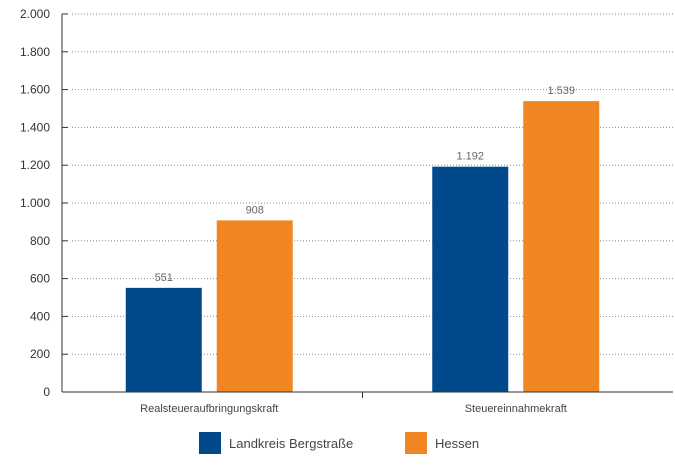  I want to click on y-tick-label: 1.400, so click(35, 127).